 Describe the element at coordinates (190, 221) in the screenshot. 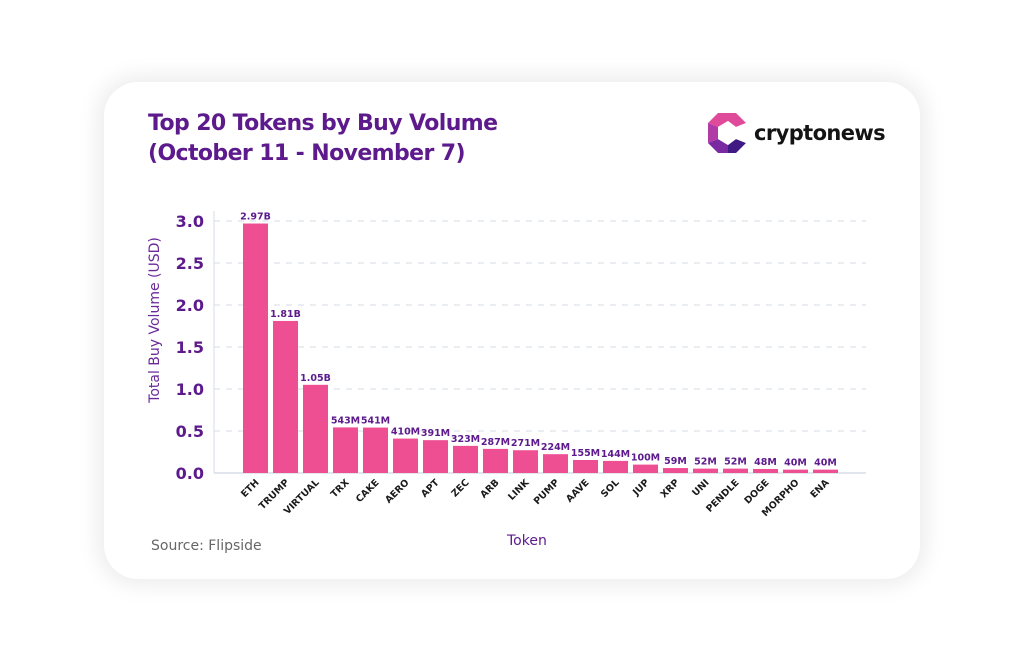

I see `y-tick-label: 3.0` at that location.